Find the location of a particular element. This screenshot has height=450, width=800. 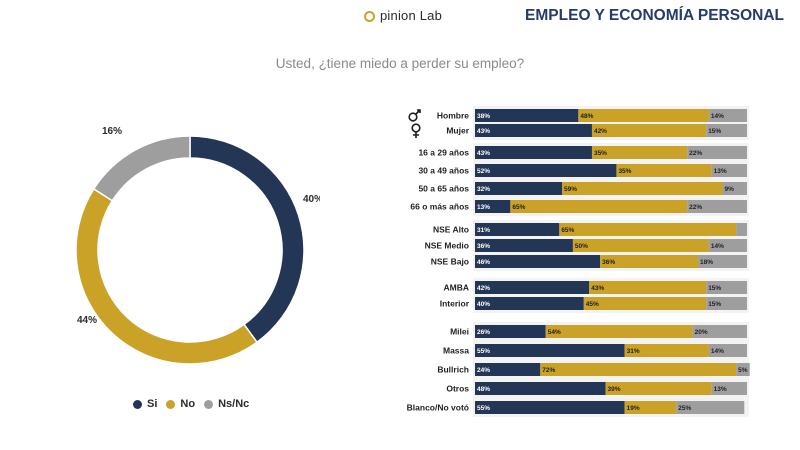

chart-legend: Si No Ns/Nc is located at coordinates (195, 404).